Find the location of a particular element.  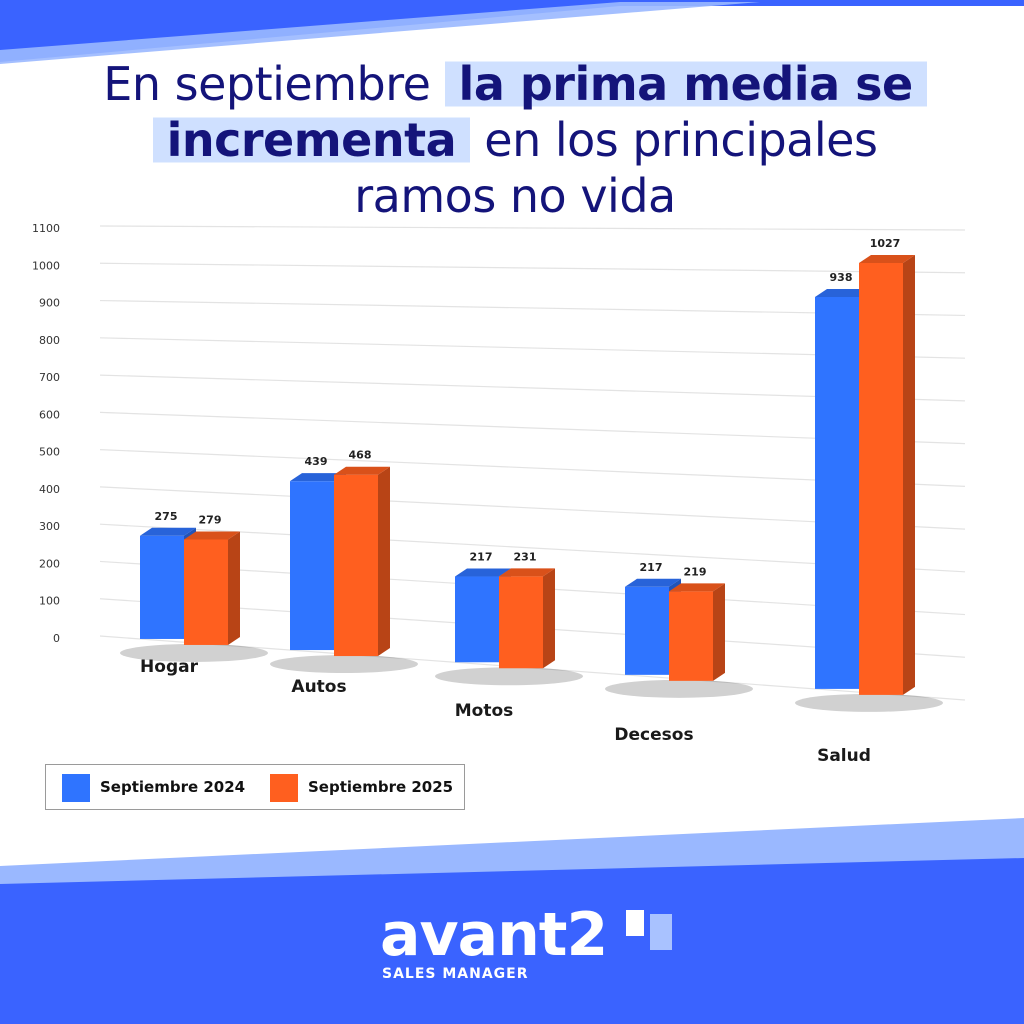

category-label: Hogar is located at coordinates (169, 667).